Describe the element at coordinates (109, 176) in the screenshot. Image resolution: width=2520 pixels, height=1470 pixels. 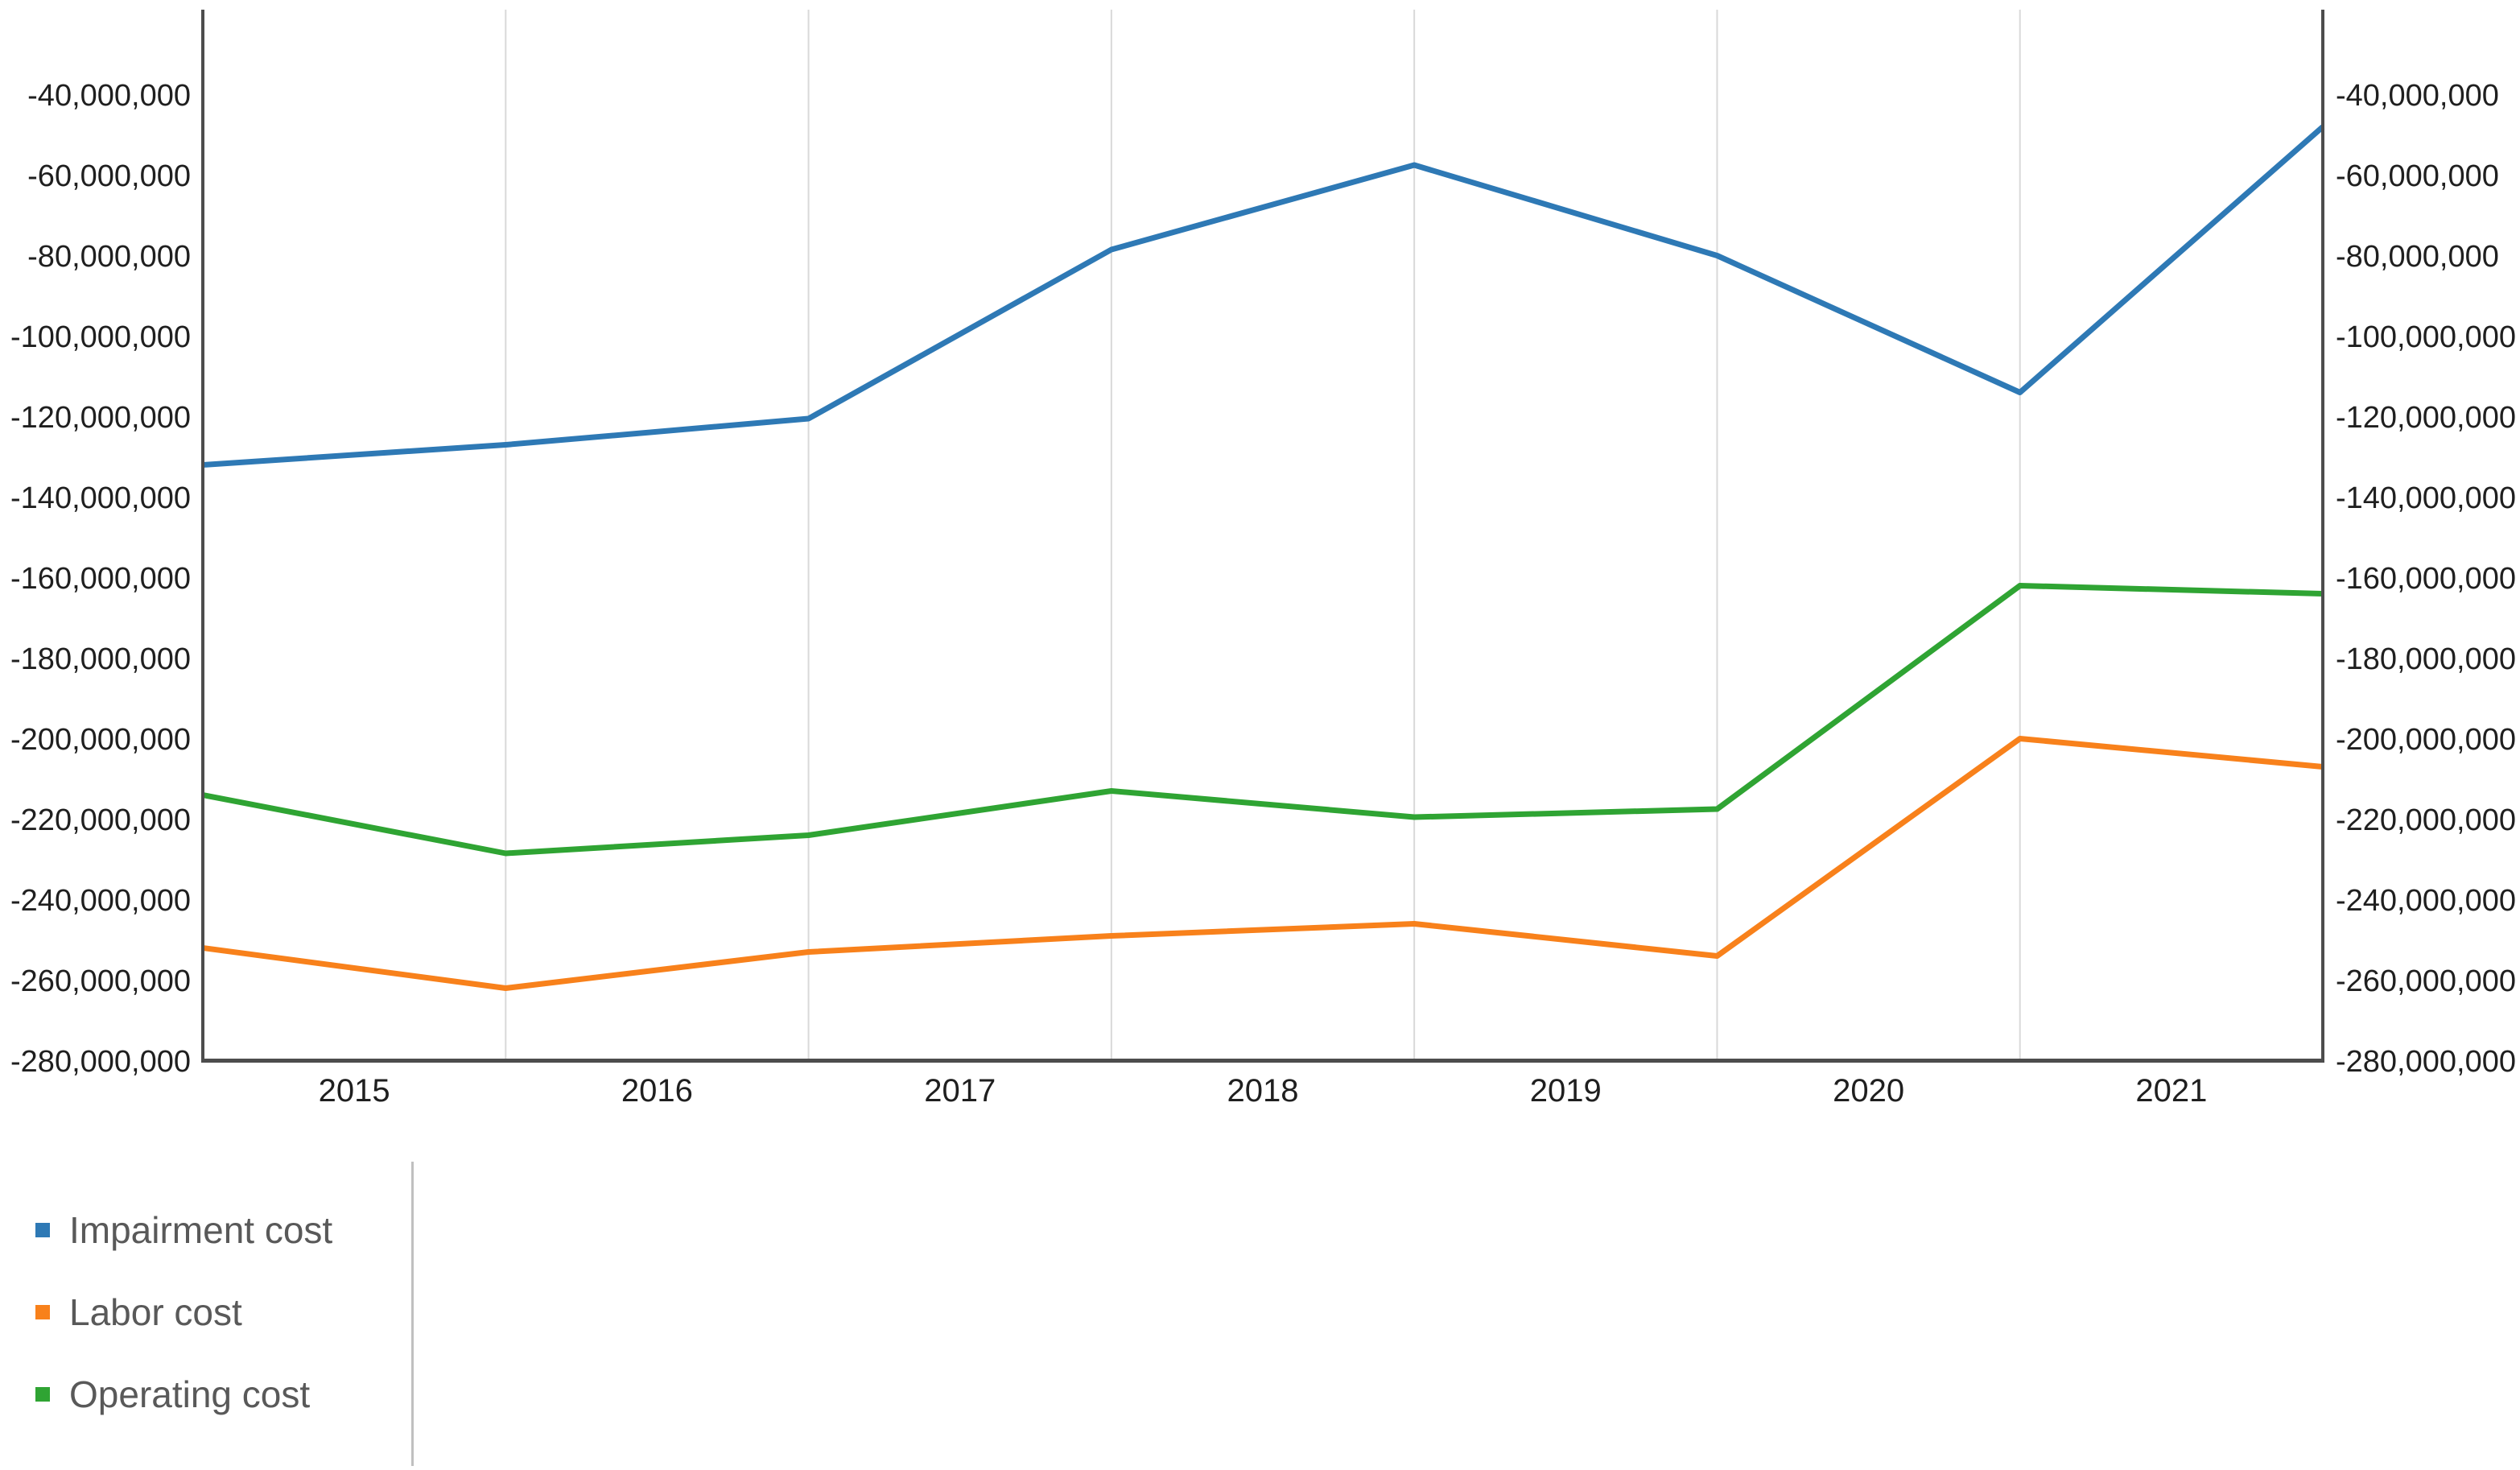
I see `y-tick-label-left: -60,000,000` at that location.